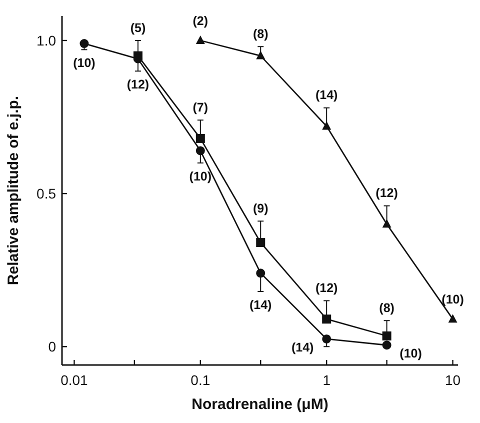 The image size is (480, 423). Describe the element at coordinates (452, 380) in the screenshot. I see `x-tick-label: 10` at that location.